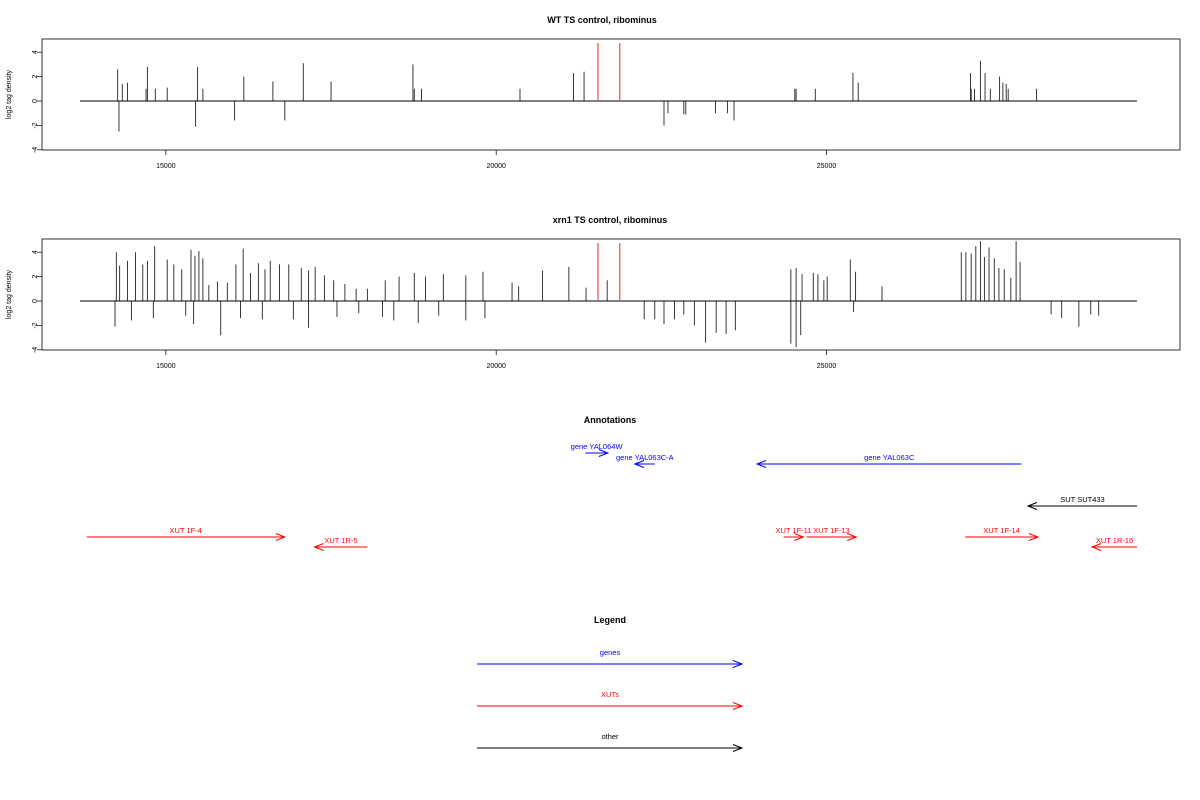 The image size is (1200, 800). Describe the element at coordinates (610, 694) in the screenshot. I see `legend-label: XUTs` at that location.